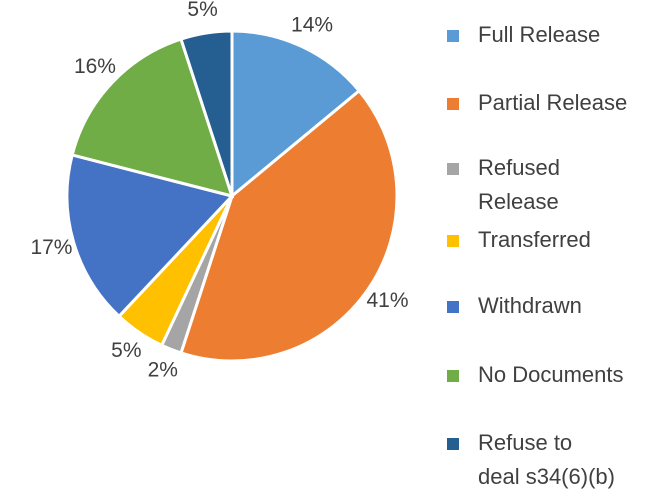 This screenshot has height=494, width=654. Describe the element at coordinates (530, 305) in the screenshot. I see `legend-label: Withdrawn` at that location.